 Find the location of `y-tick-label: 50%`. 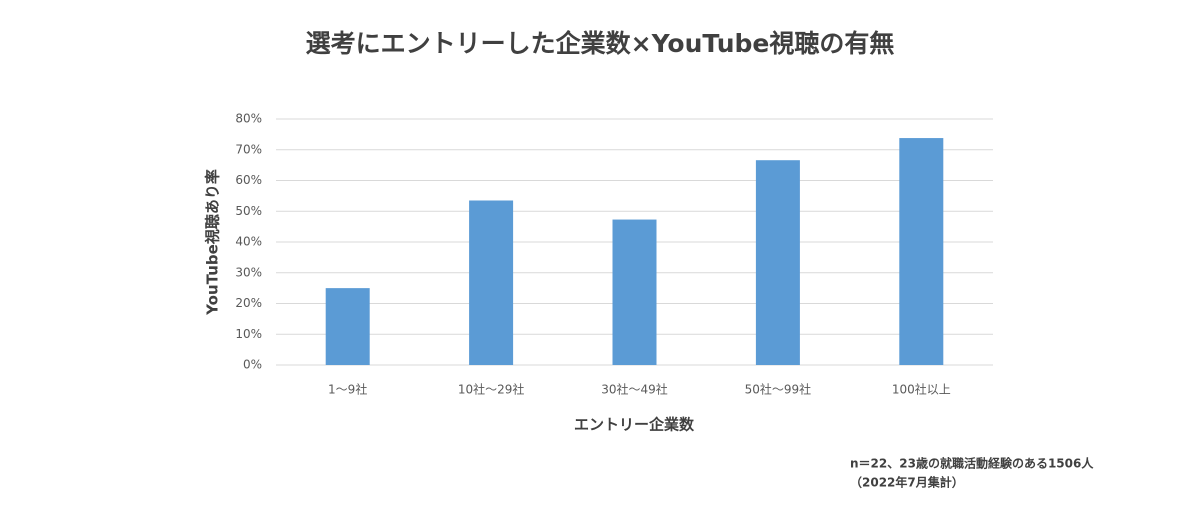

y-tick-label: 50% is located at coordinates (248, 211).